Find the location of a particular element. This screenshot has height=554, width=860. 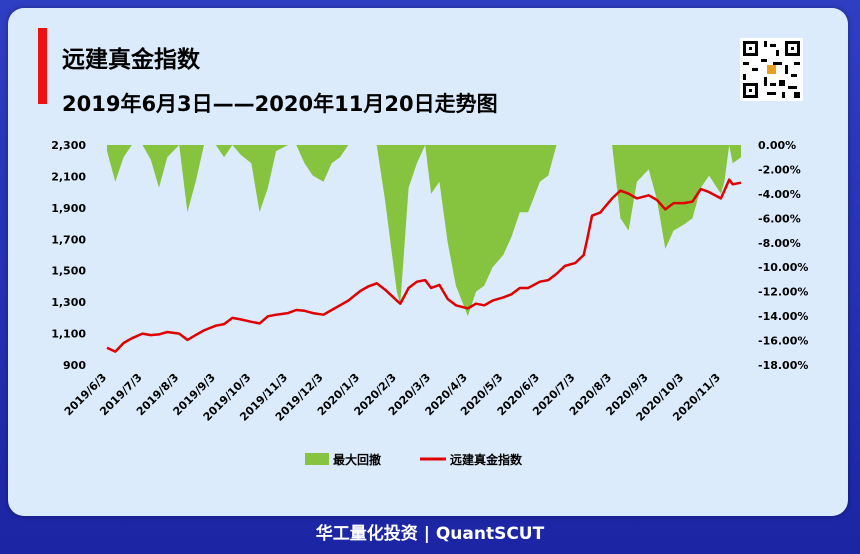

right-tick-label: -4.00% is located at coordinates (779, 194).